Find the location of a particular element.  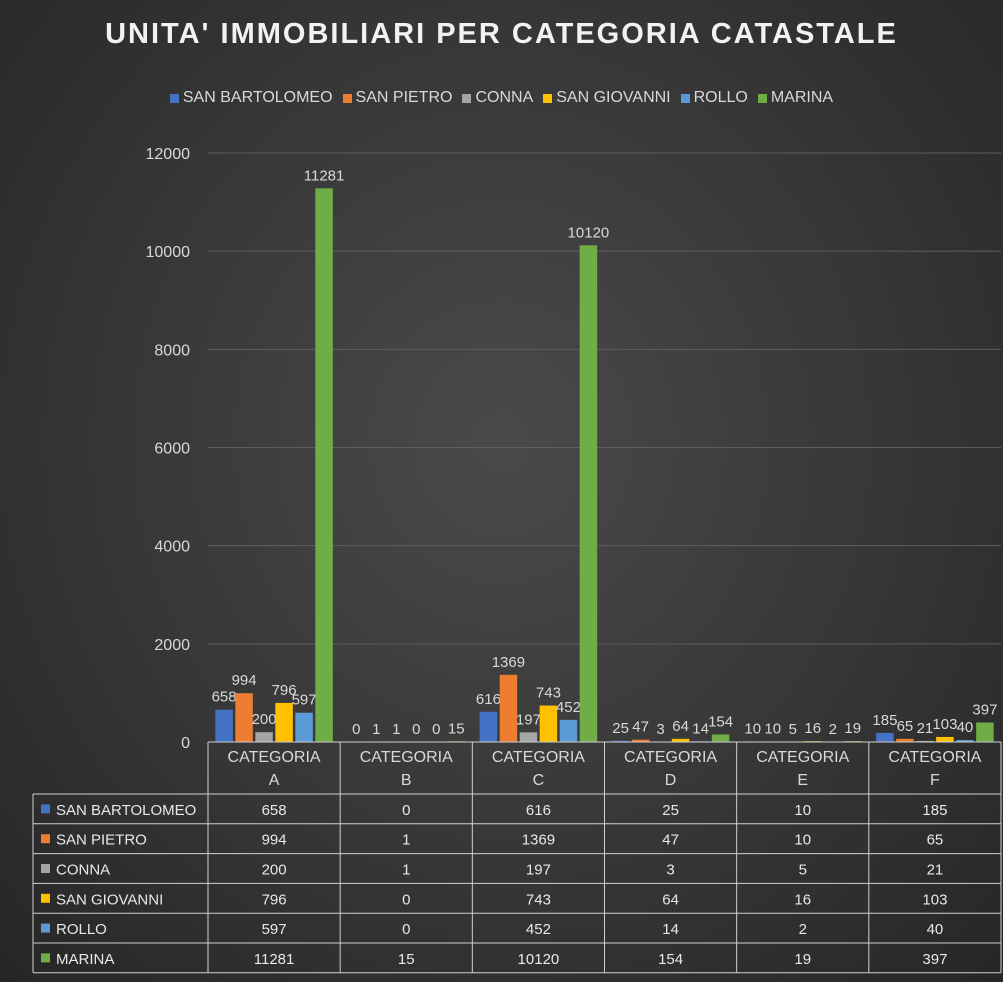

data-label: 1 is located at coordinates (376, 729).